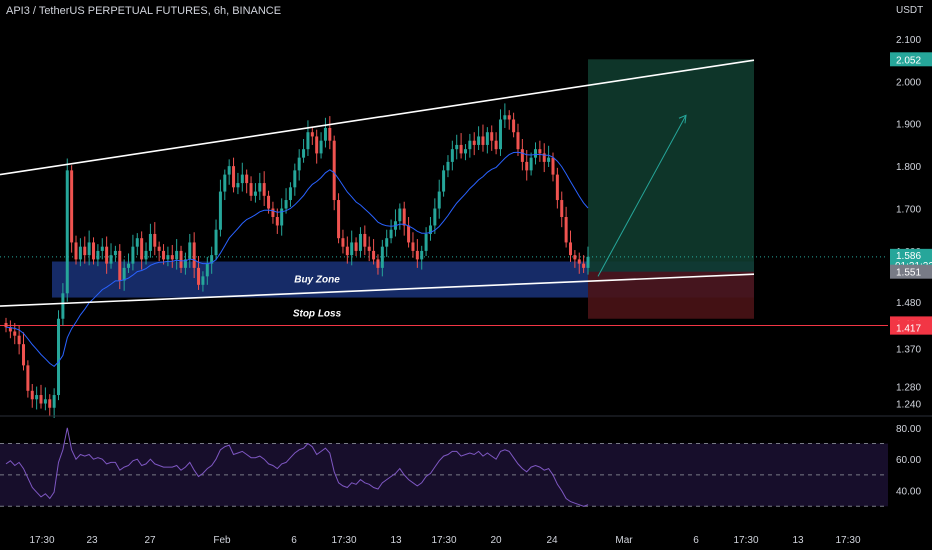 This screenshot has width=932, height=550. What do you see at coordinates (297, 467) in the screenshot?
I see `rsi-line` at bounding box center [297, 467].